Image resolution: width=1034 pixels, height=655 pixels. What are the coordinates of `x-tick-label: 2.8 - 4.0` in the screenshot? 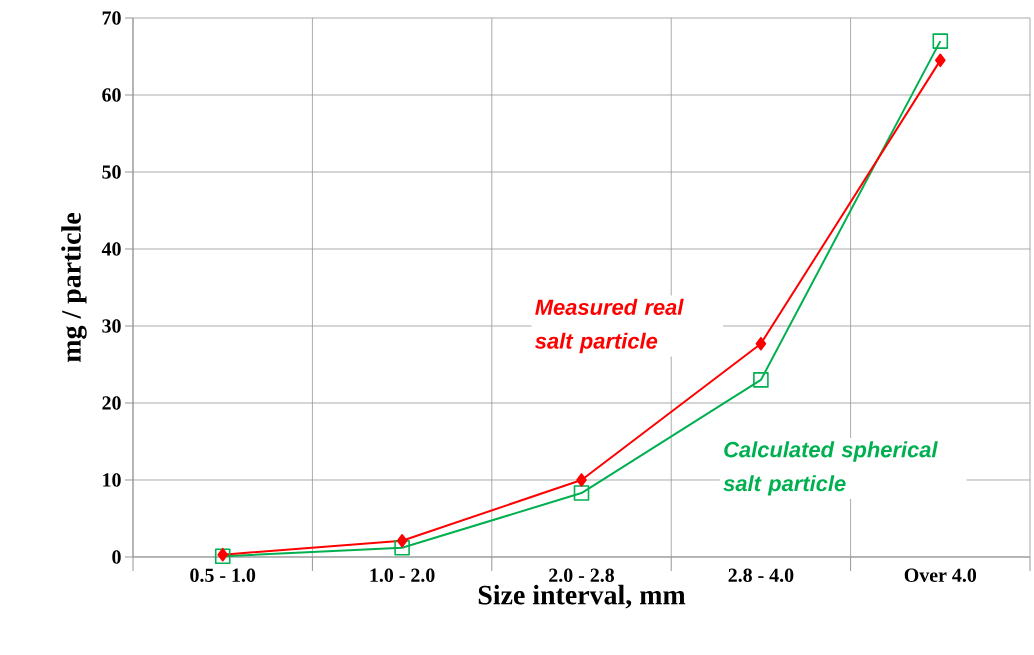 It's located at (761, 575).